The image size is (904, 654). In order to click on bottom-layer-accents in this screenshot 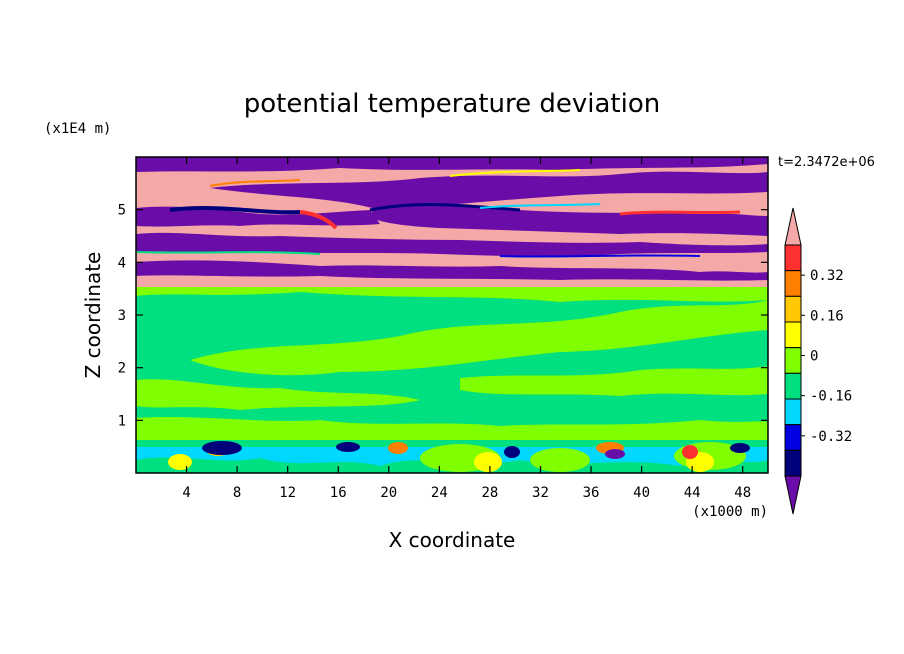, I will do `click(452, 457)`.